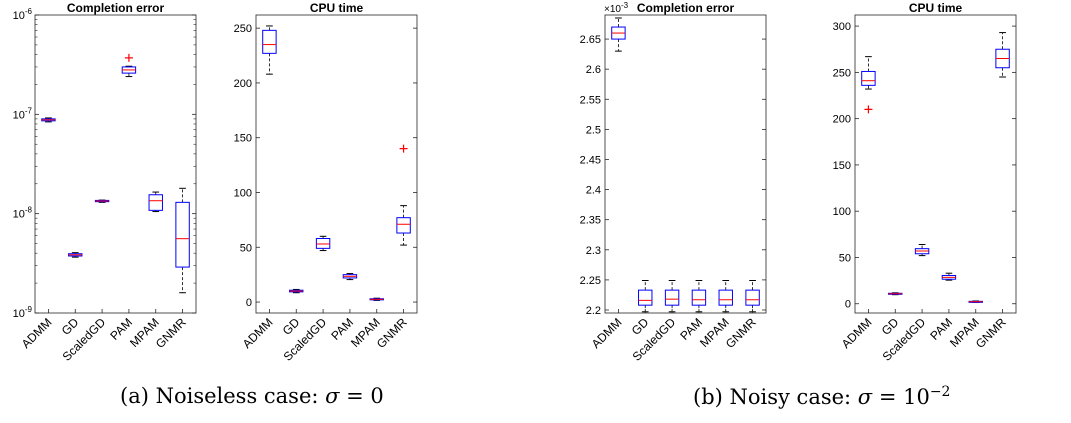 This screenshot has height=423, width=1071. I want to click on caption-b: (b) Noisy case: σ = 10−2, so click(821, 396).